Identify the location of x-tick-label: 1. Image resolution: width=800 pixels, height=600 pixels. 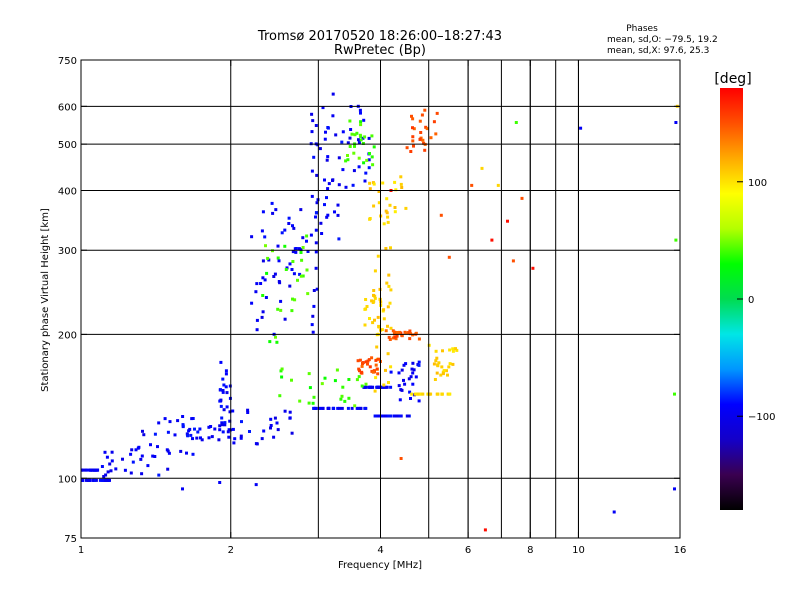
(81, 550).